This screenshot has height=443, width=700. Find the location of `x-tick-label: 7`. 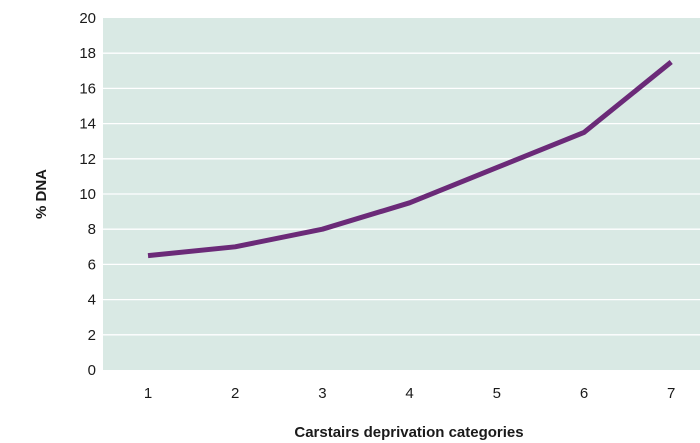

x-tick-label: 7 is located at coordinates (671, 393).